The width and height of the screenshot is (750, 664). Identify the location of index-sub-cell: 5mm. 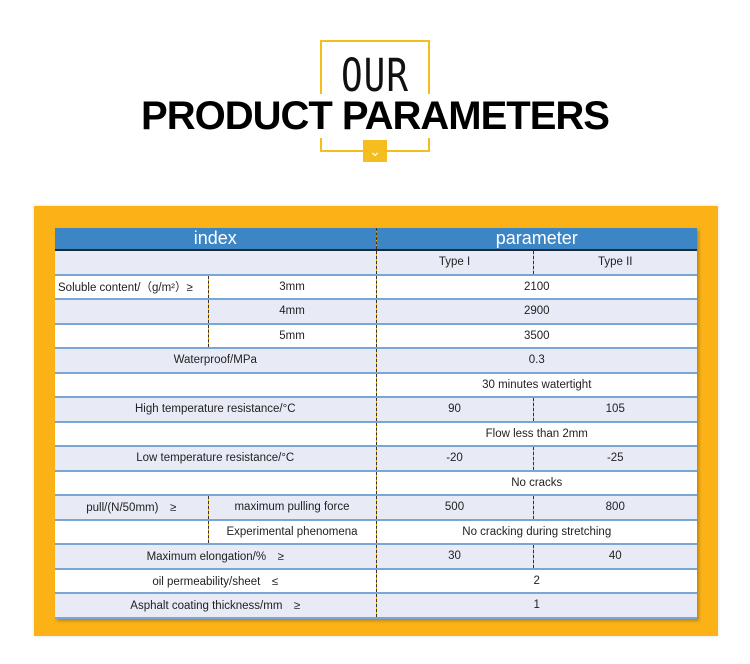
(292, 336).